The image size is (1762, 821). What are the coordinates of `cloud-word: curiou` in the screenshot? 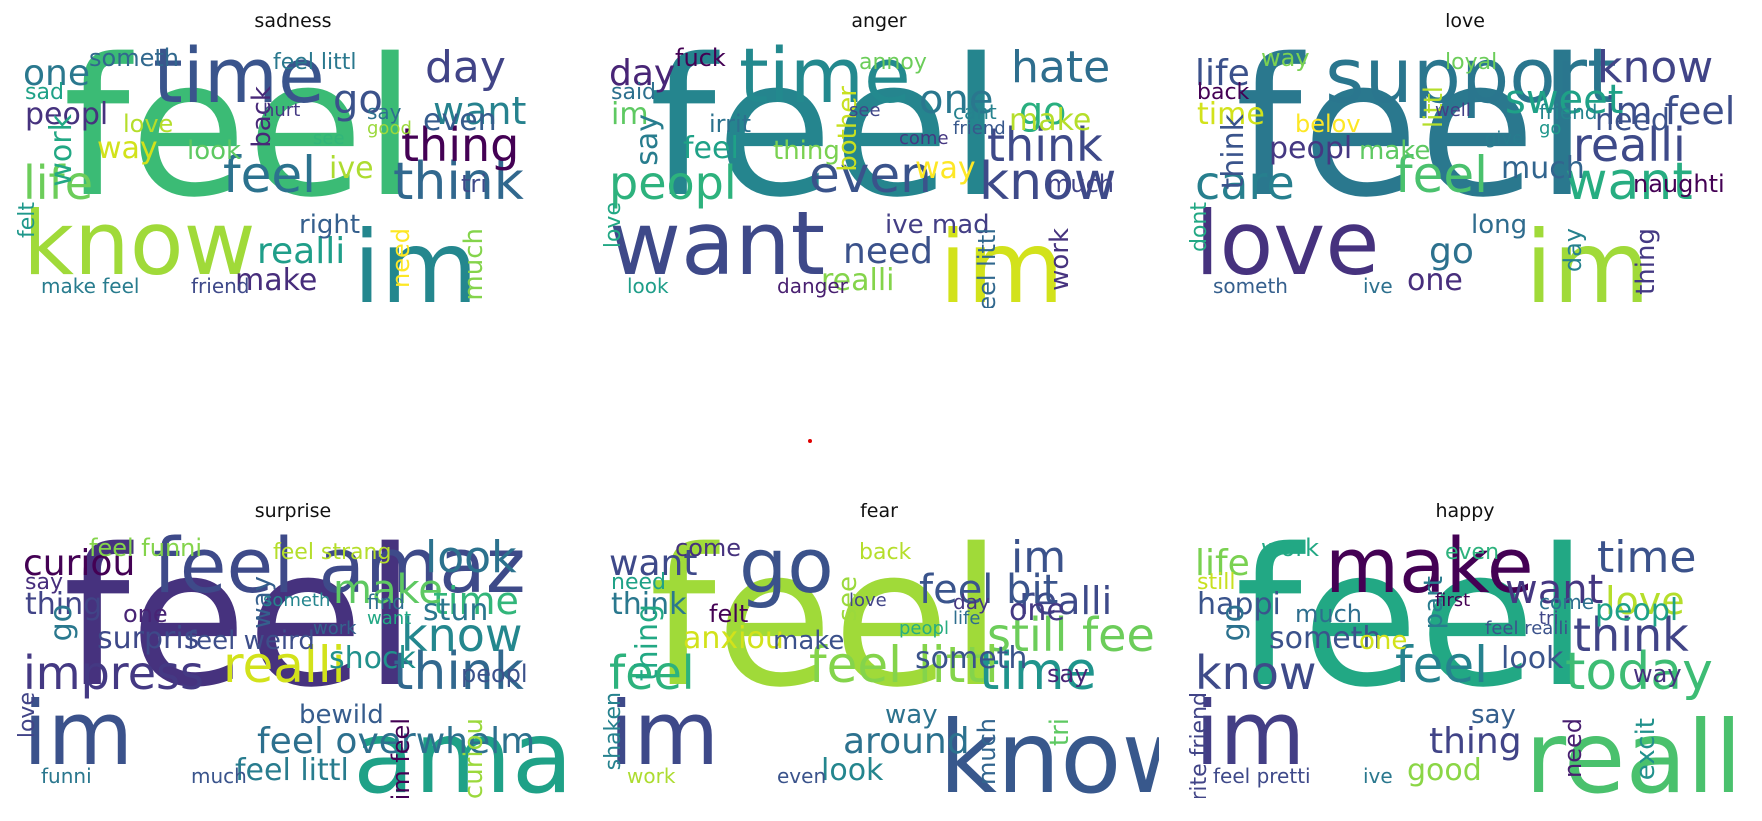 It's located at (79, 563).